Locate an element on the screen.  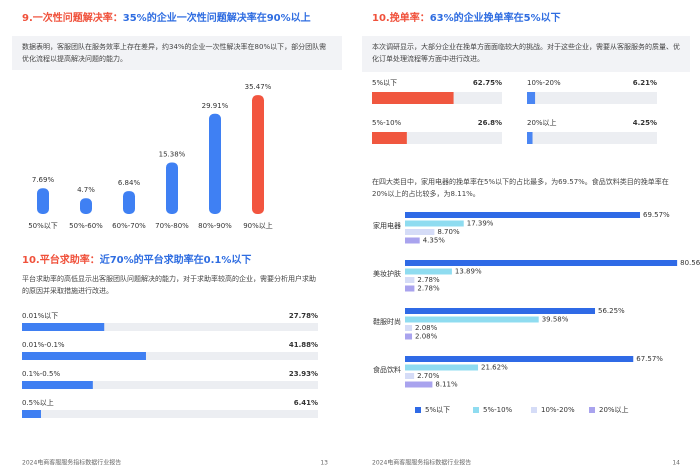
value-label: 15.38% is located at coordinates (172, 154).